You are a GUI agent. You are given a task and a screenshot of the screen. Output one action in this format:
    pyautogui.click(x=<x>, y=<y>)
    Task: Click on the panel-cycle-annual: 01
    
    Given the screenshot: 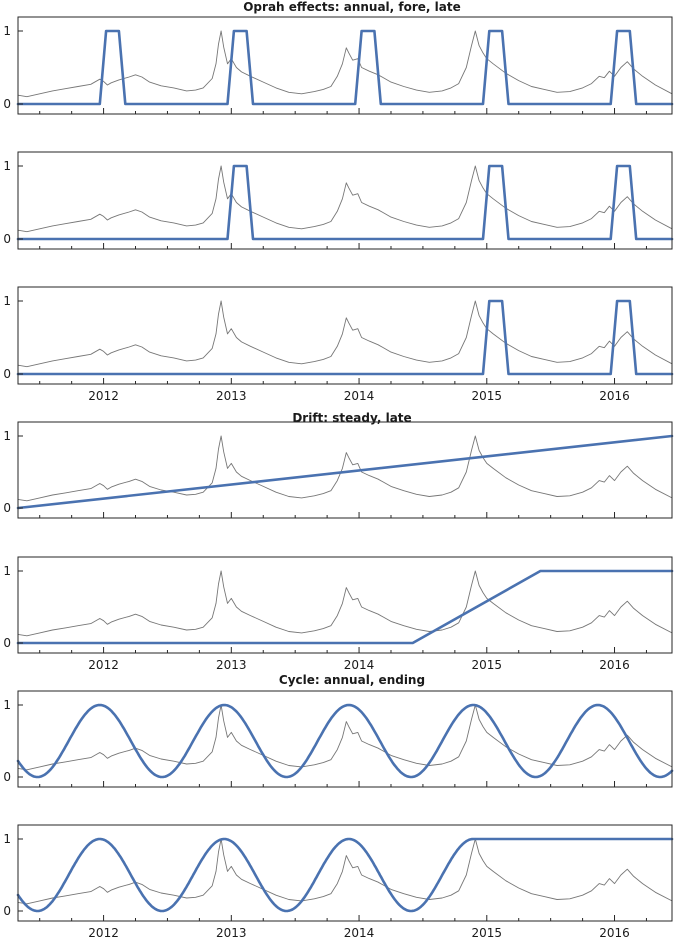 What is the action you would take?
    pyautogui.click(x=338, y=739)
    